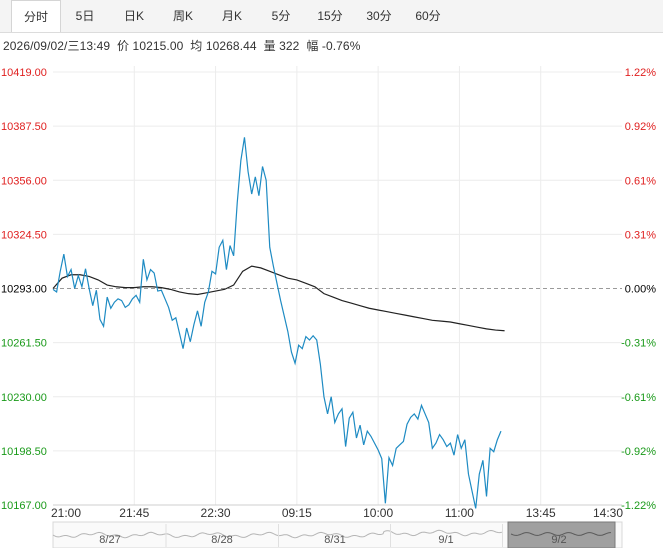 This screenshot has width=663, height=548. Describe the element at coordinates (221, 540) in the screenshot. I see `navigator-date-label: 8/28` at that location.